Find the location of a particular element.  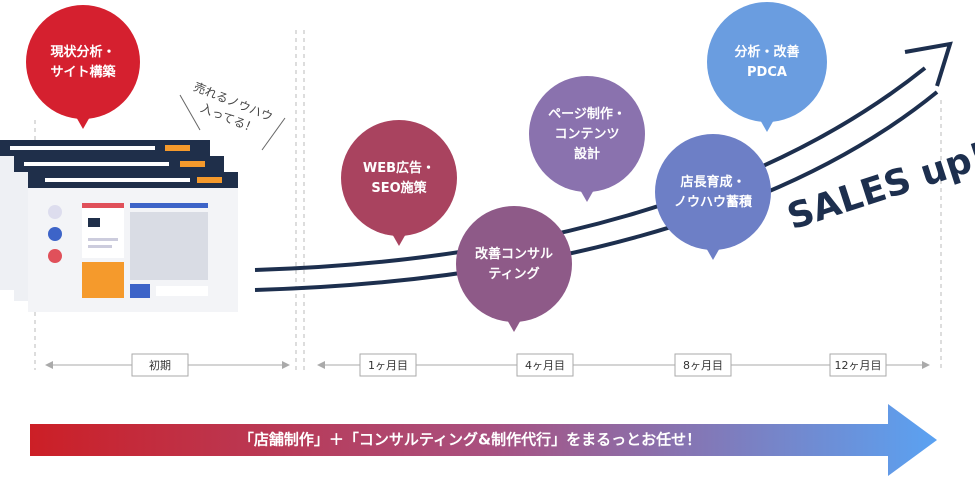

bubble-line: WEB広告・ is located at coordinates (399, 168).